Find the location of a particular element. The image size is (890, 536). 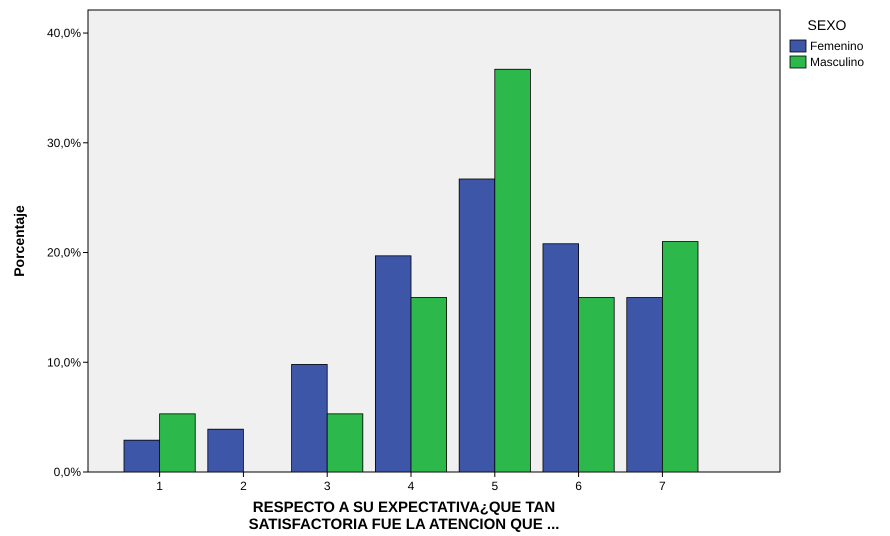

legend-title: SEXO is located at coordinates (827, 25).